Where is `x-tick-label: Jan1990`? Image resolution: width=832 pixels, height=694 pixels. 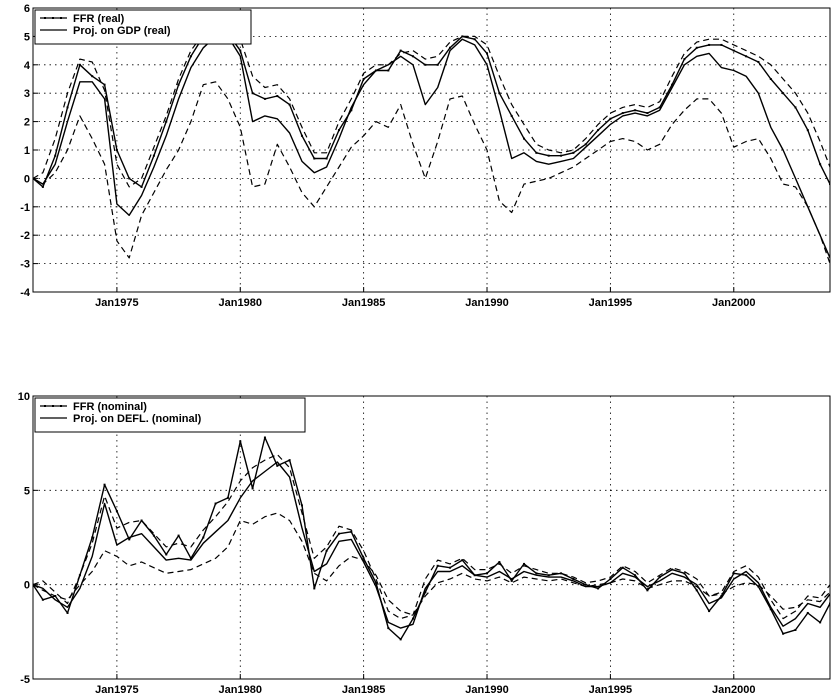
x-tick-label: Jan1990 is located at coordinates (486, 303).